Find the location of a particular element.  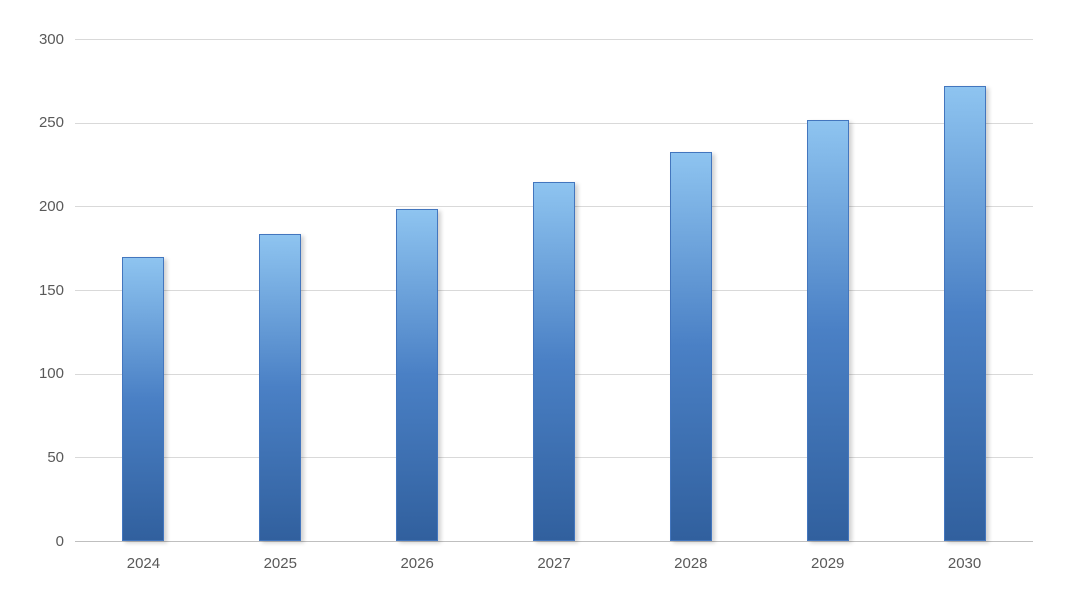

bar-2024 is located at coordinates (143, 399).